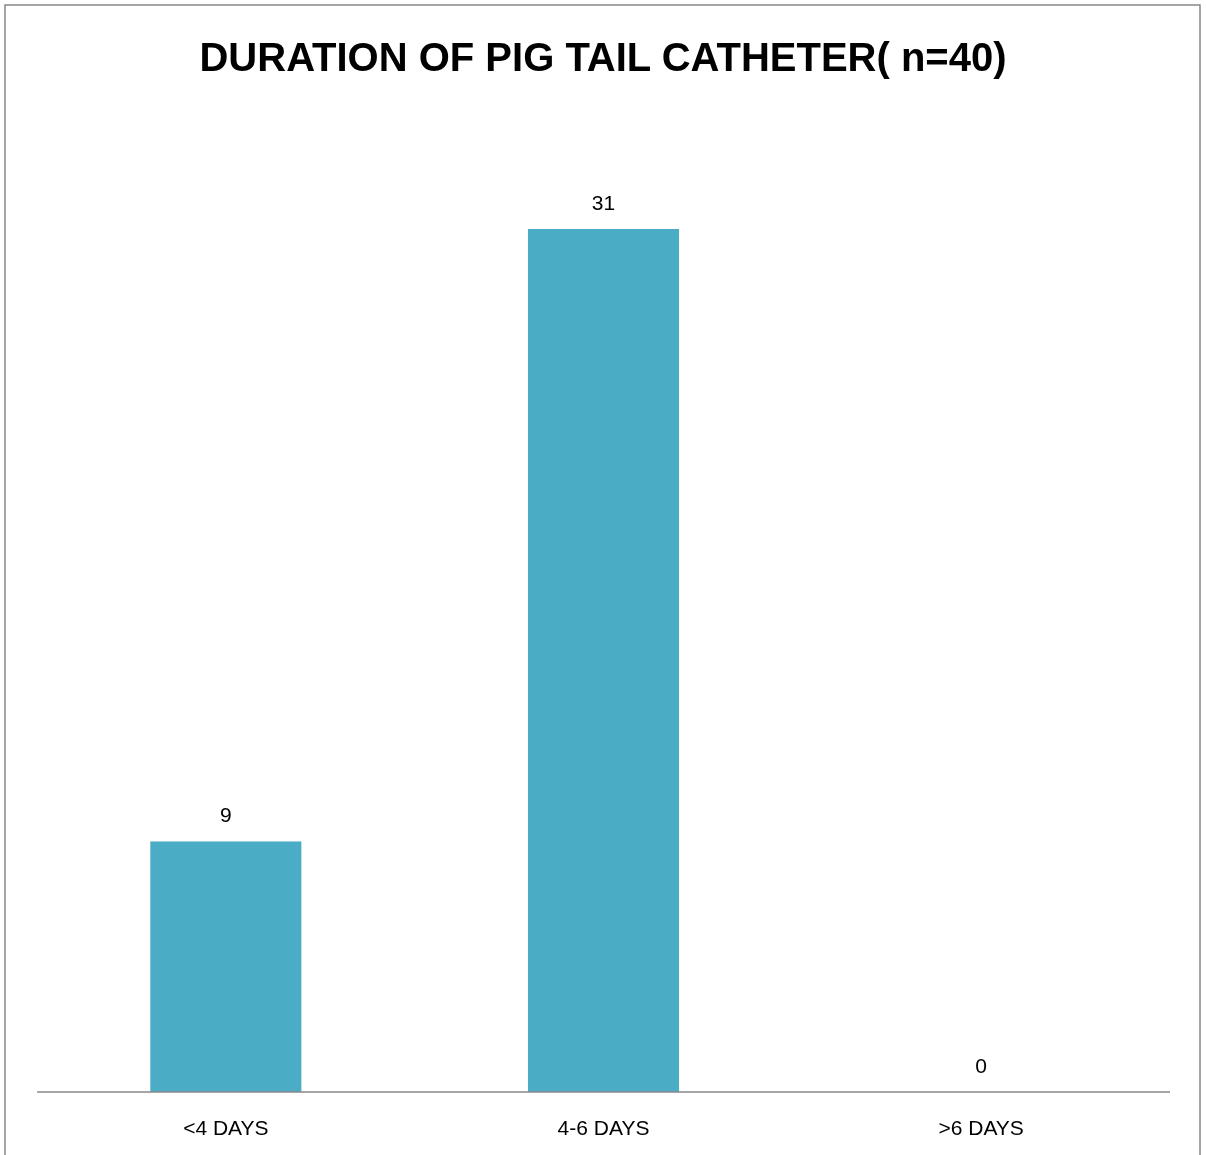  What do you see at coordinates (226, 1127) in the screenshot?
I see `x-tick-label: <4 DAYS` at bounding box center [226, 1127].